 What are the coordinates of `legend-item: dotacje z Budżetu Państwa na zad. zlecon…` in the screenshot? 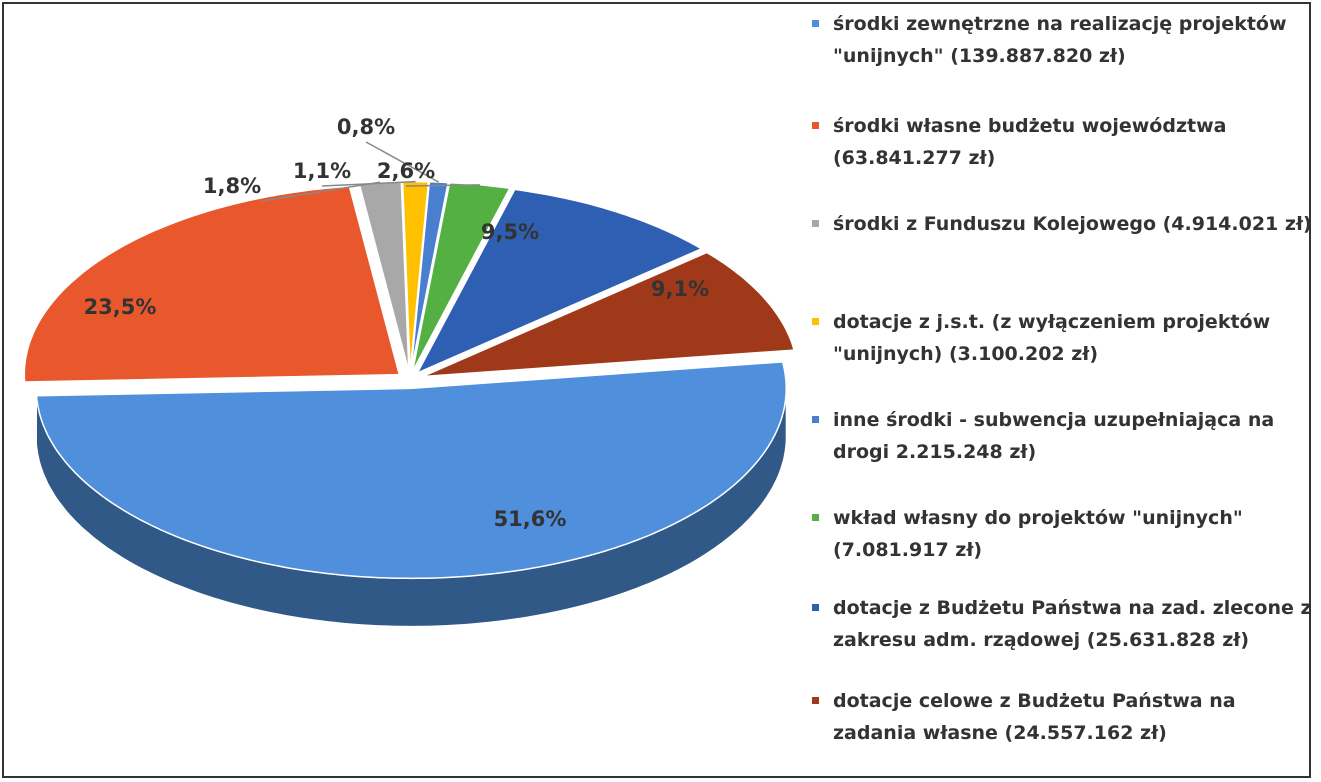 It's located at (1062, 624).